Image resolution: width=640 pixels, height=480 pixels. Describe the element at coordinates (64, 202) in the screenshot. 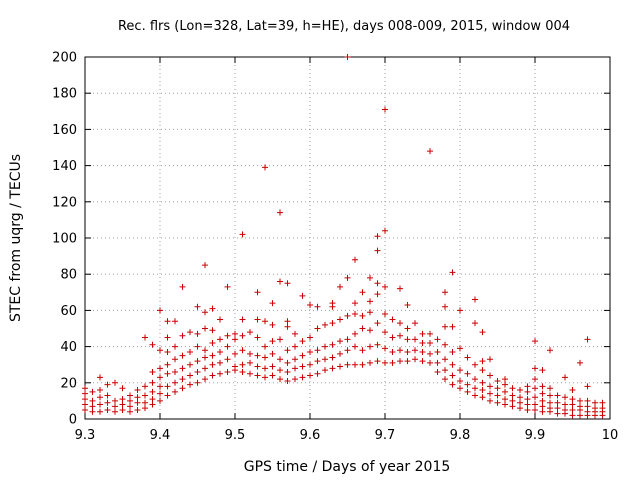

I see `y-tick-label: 120` at that location.